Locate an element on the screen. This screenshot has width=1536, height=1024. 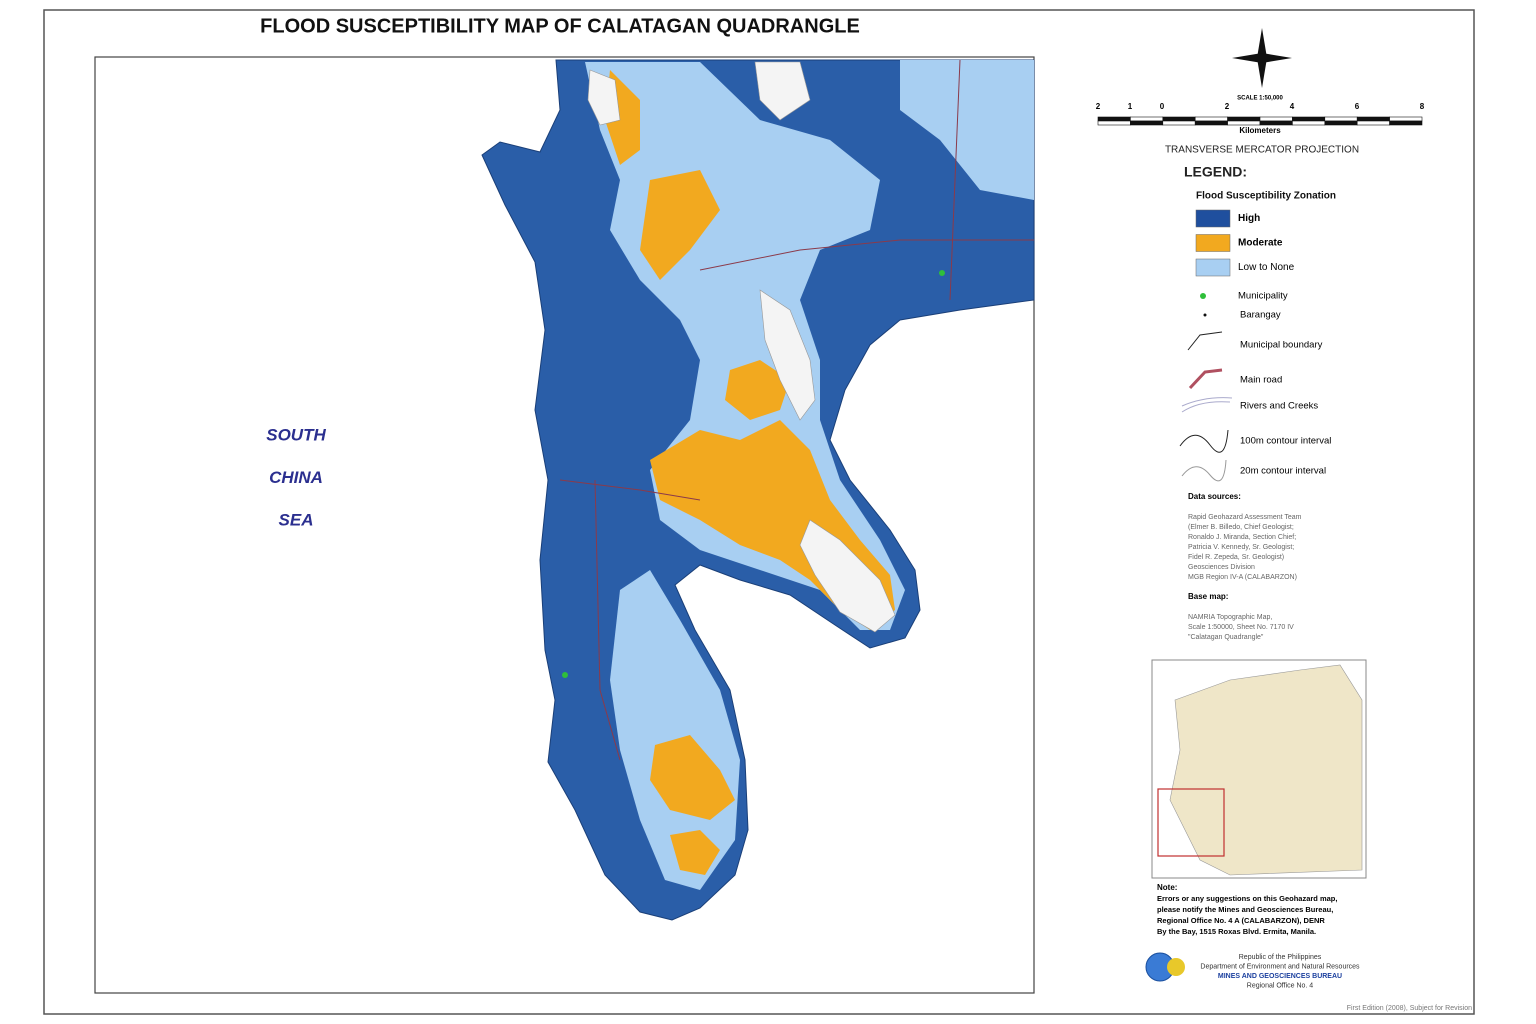
block-line: Patricia V. Kennedy, Sr. Geologist; is located at coordinates (1241, 547).